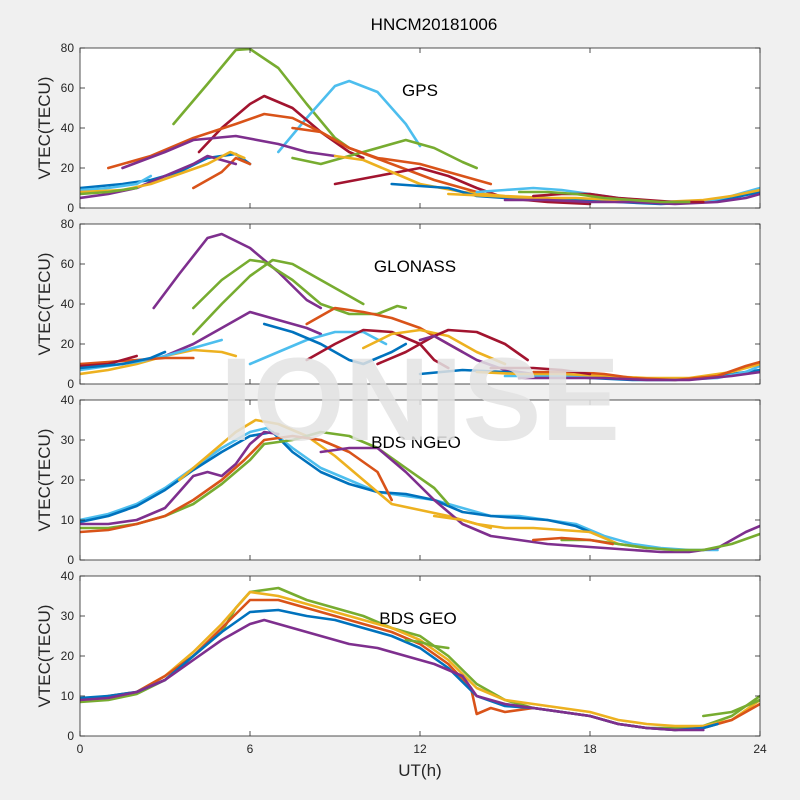  What do you see at coordinates (420, 90) in the screenshot?
I see `panel-label: GPS` at bounding box center [420, 90].